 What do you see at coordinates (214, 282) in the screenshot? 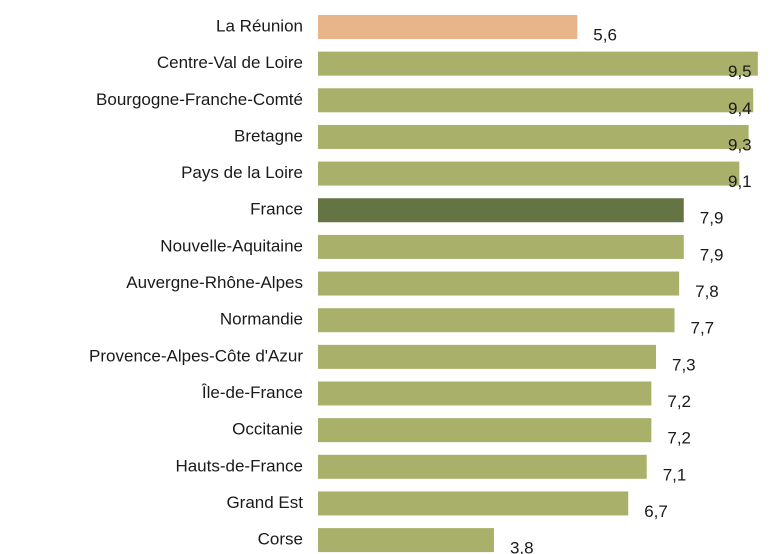
I see `category-label: Auvergne-Rhône-Alpes` at bounding box center [214, 282].